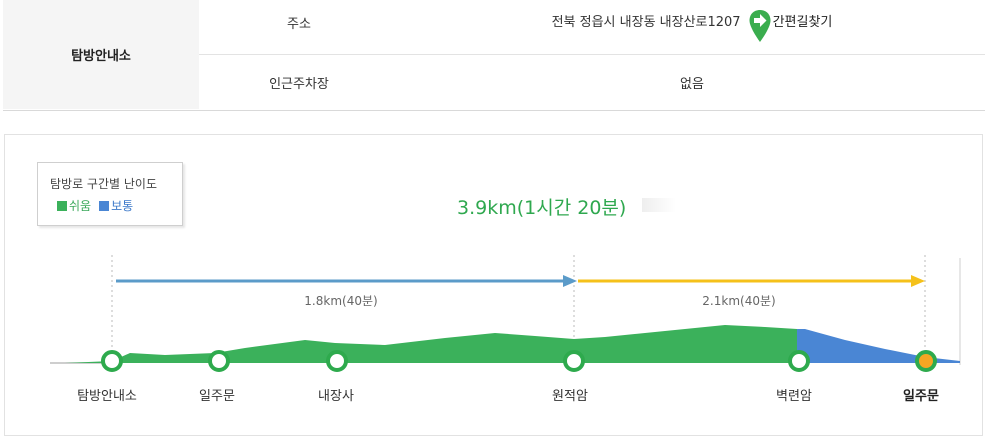 This screenshot has height=438, width=985. What do you see at coordinates (107, 396) in the screenshot?
I see `stop-label-1: 탐방안내소` at bounding box center [107, 396].